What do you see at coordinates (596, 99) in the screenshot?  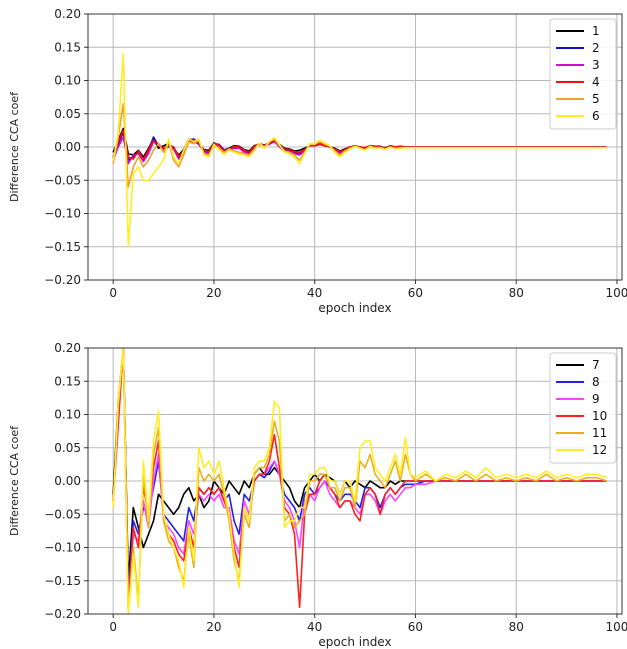 I see `legend-label-5: 5` at bounding box center [596, 99].